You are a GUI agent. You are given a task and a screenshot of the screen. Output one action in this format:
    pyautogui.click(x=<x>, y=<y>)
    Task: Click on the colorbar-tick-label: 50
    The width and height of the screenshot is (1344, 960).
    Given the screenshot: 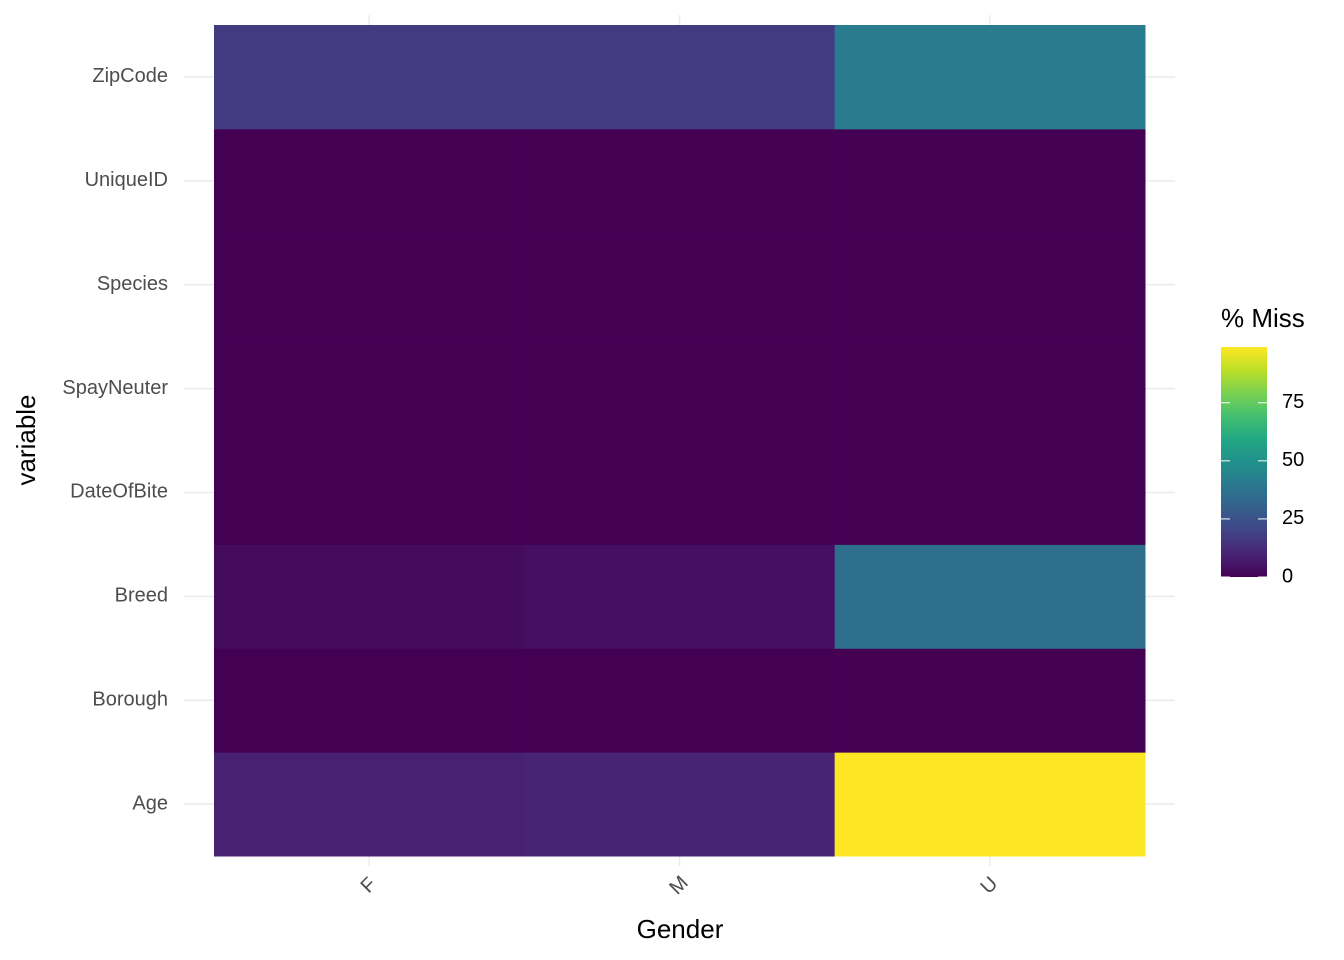 What is the action you would take?
    pyautogui.click(x=1293, y=460)
    